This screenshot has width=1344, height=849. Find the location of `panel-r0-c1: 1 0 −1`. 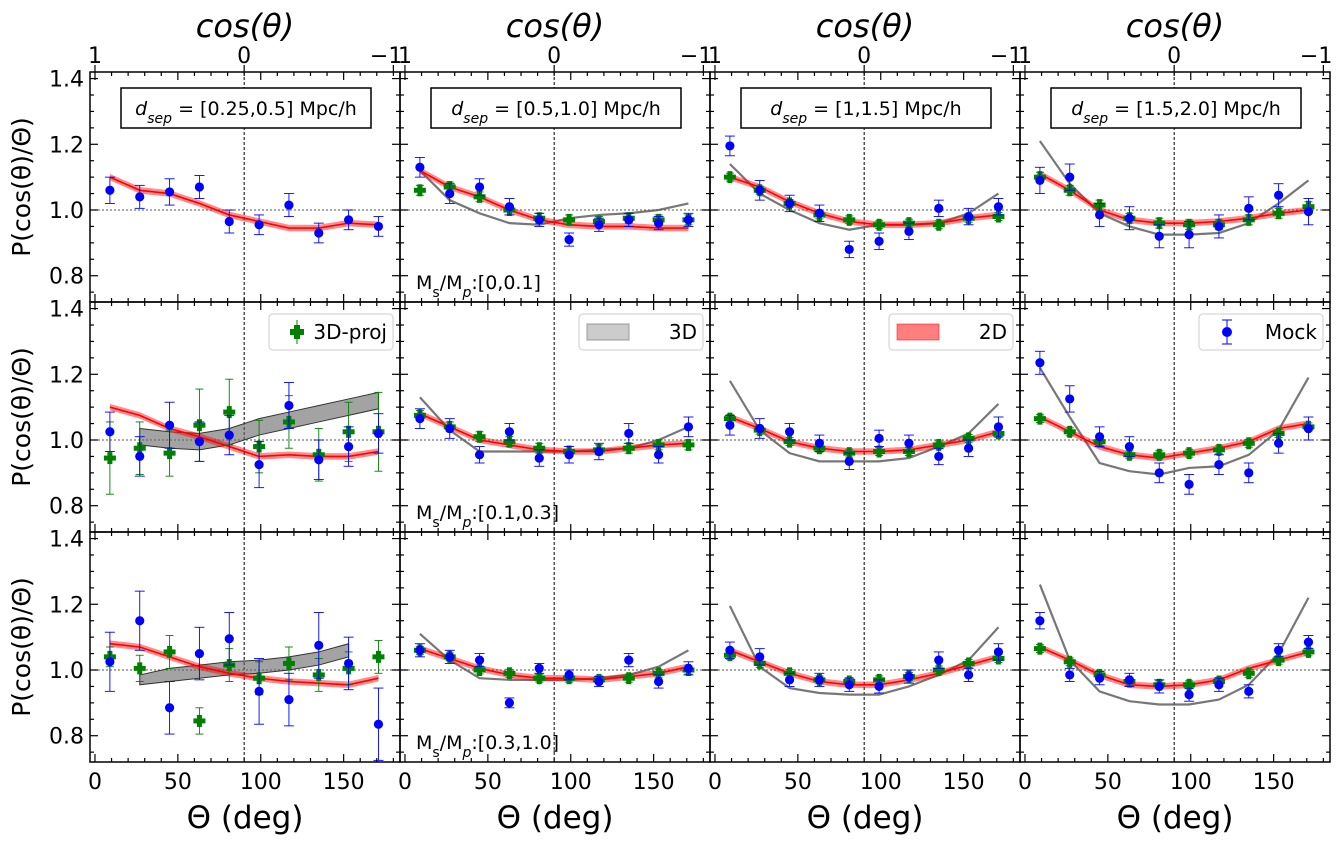

panel-r0-c1: 1 0 −1 is located at coordinates (555, 173).